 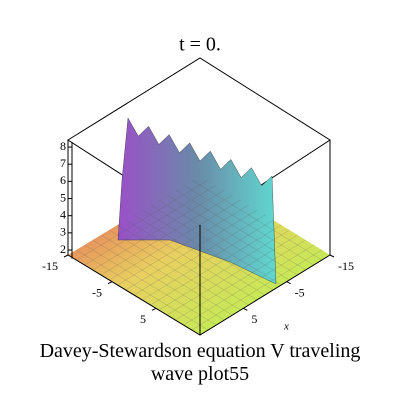 I want to click on z-tick-label: 3, so click(x=63, y=232).